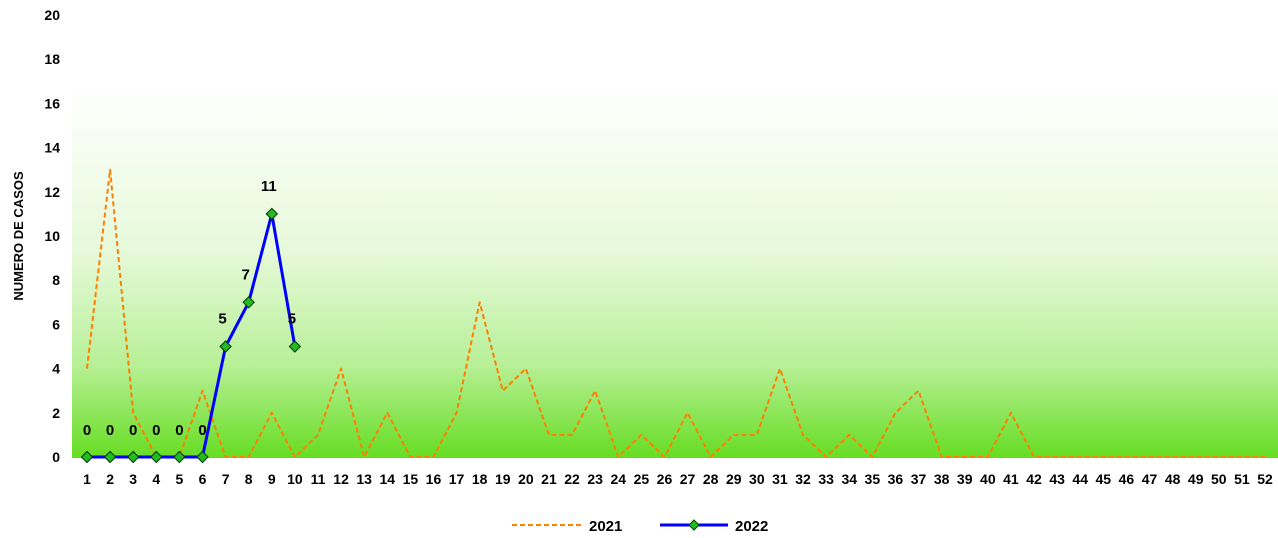 The image size is (1278, 538). I want to click on x-tick-label: 11, so click(318, 479).